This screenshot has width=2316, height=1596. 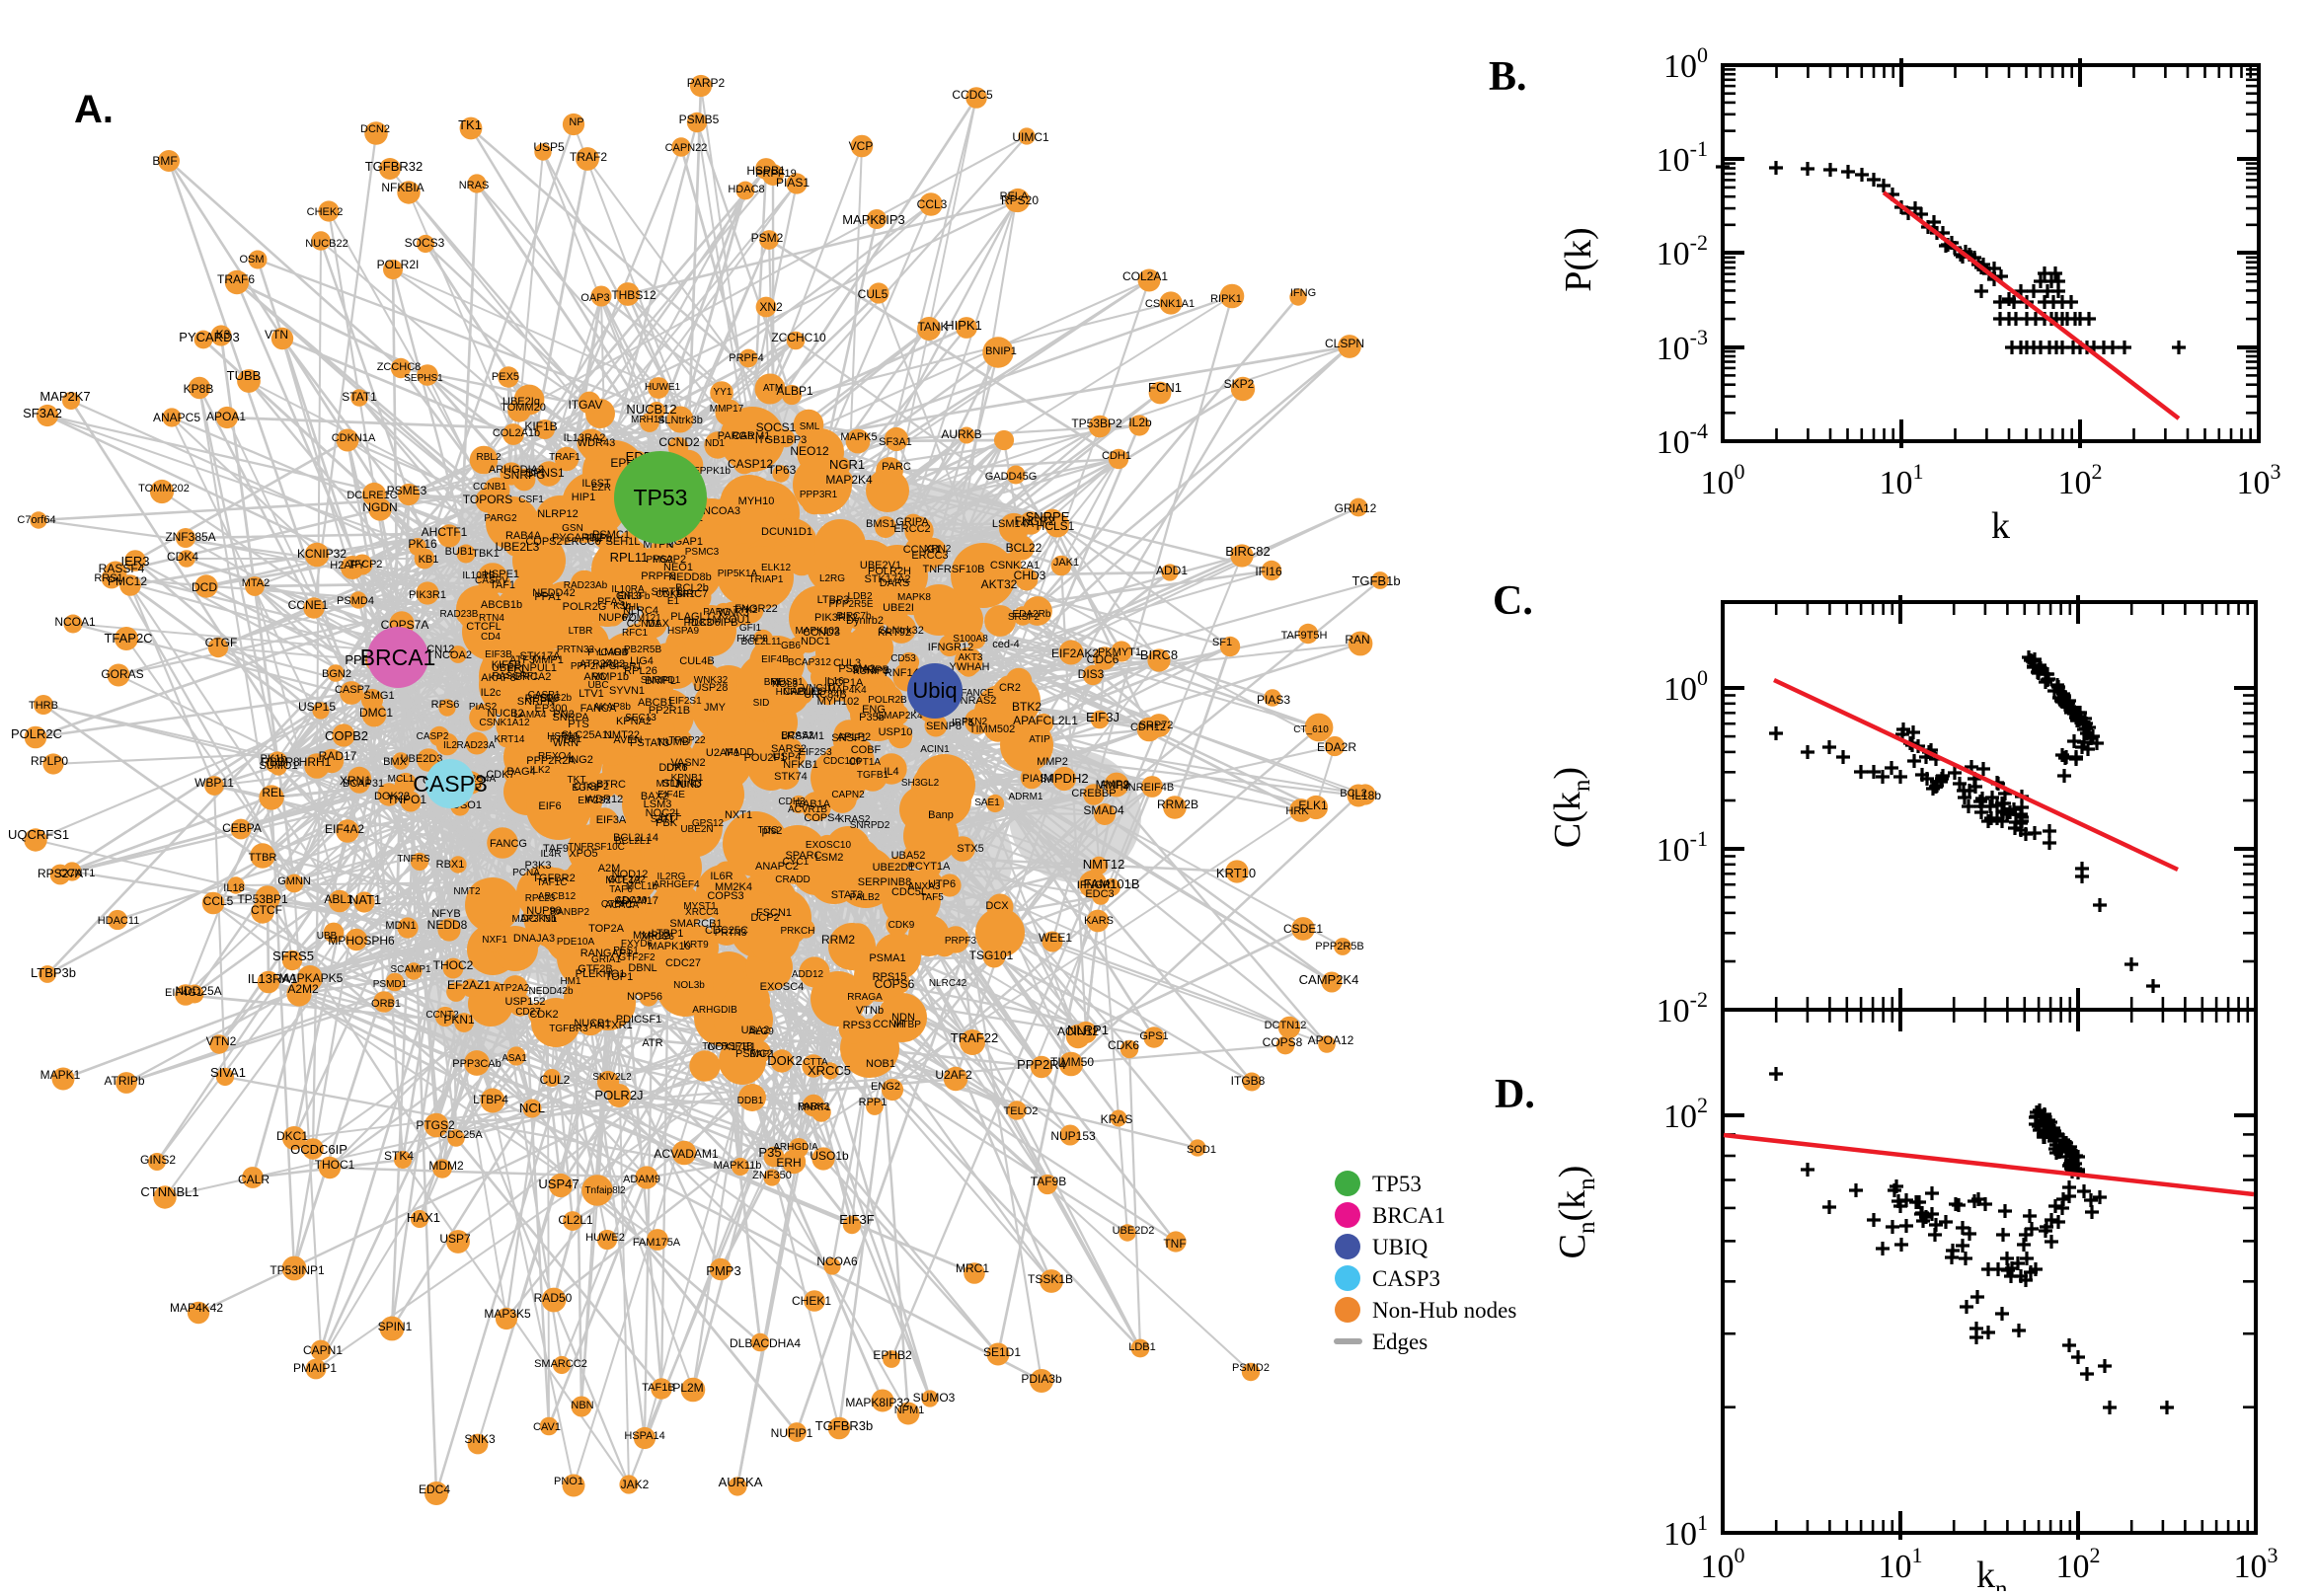 I want to click on svg-text: Edges, so click(x=1400, y=1342).